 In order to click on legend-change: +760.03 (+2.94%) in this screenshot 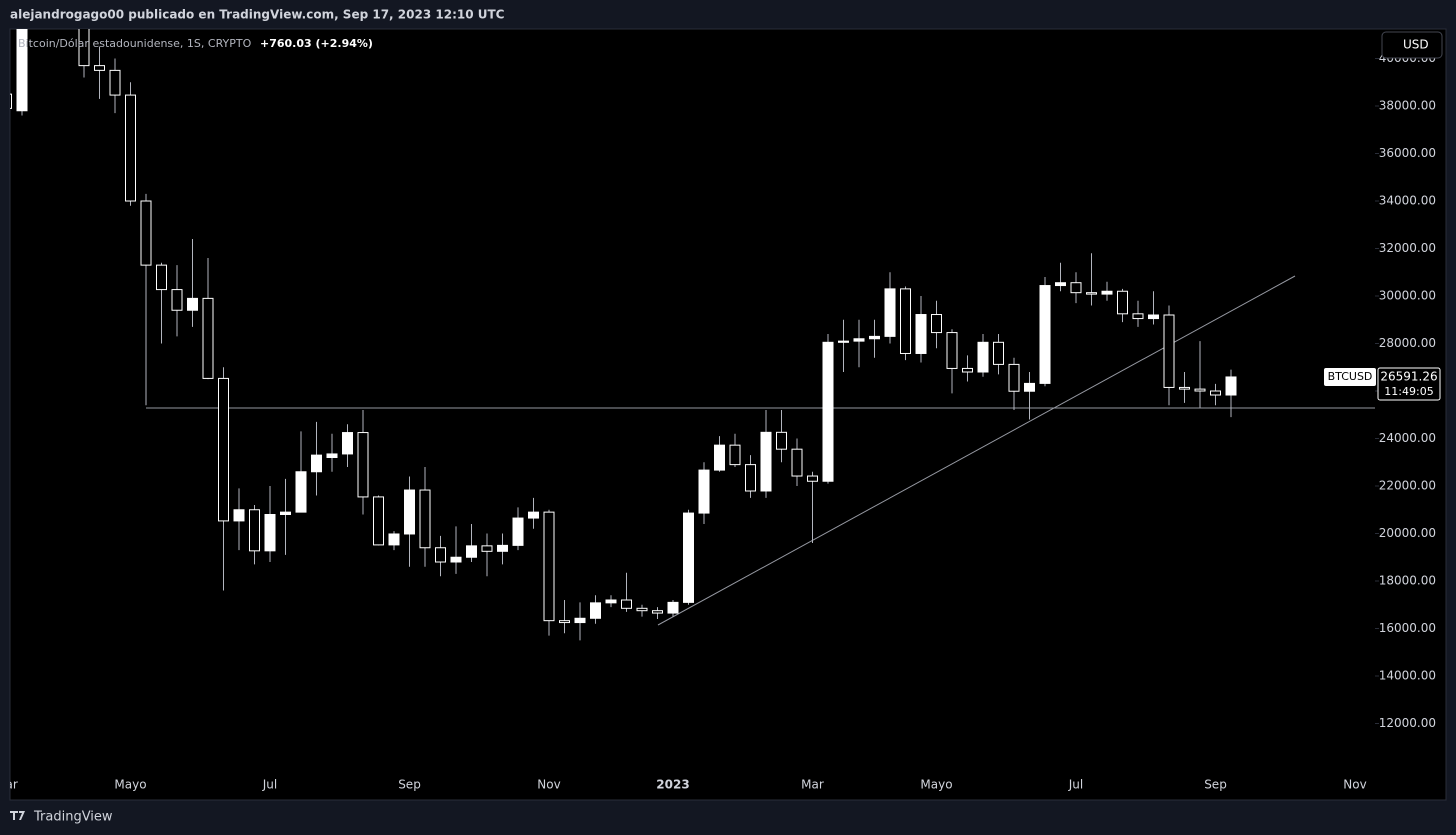, I will do `click(316, 43)`.